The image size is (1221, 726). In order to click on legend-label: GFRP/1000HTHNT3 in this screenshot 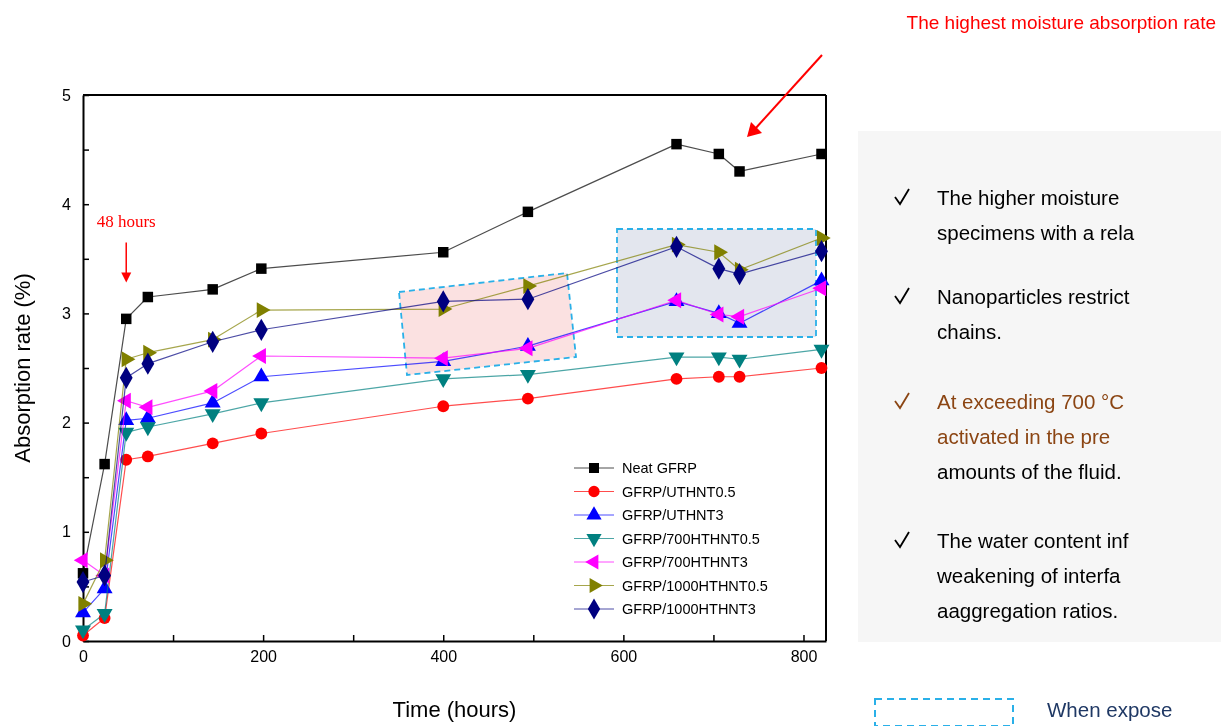, I will do `click(689, 609)`.